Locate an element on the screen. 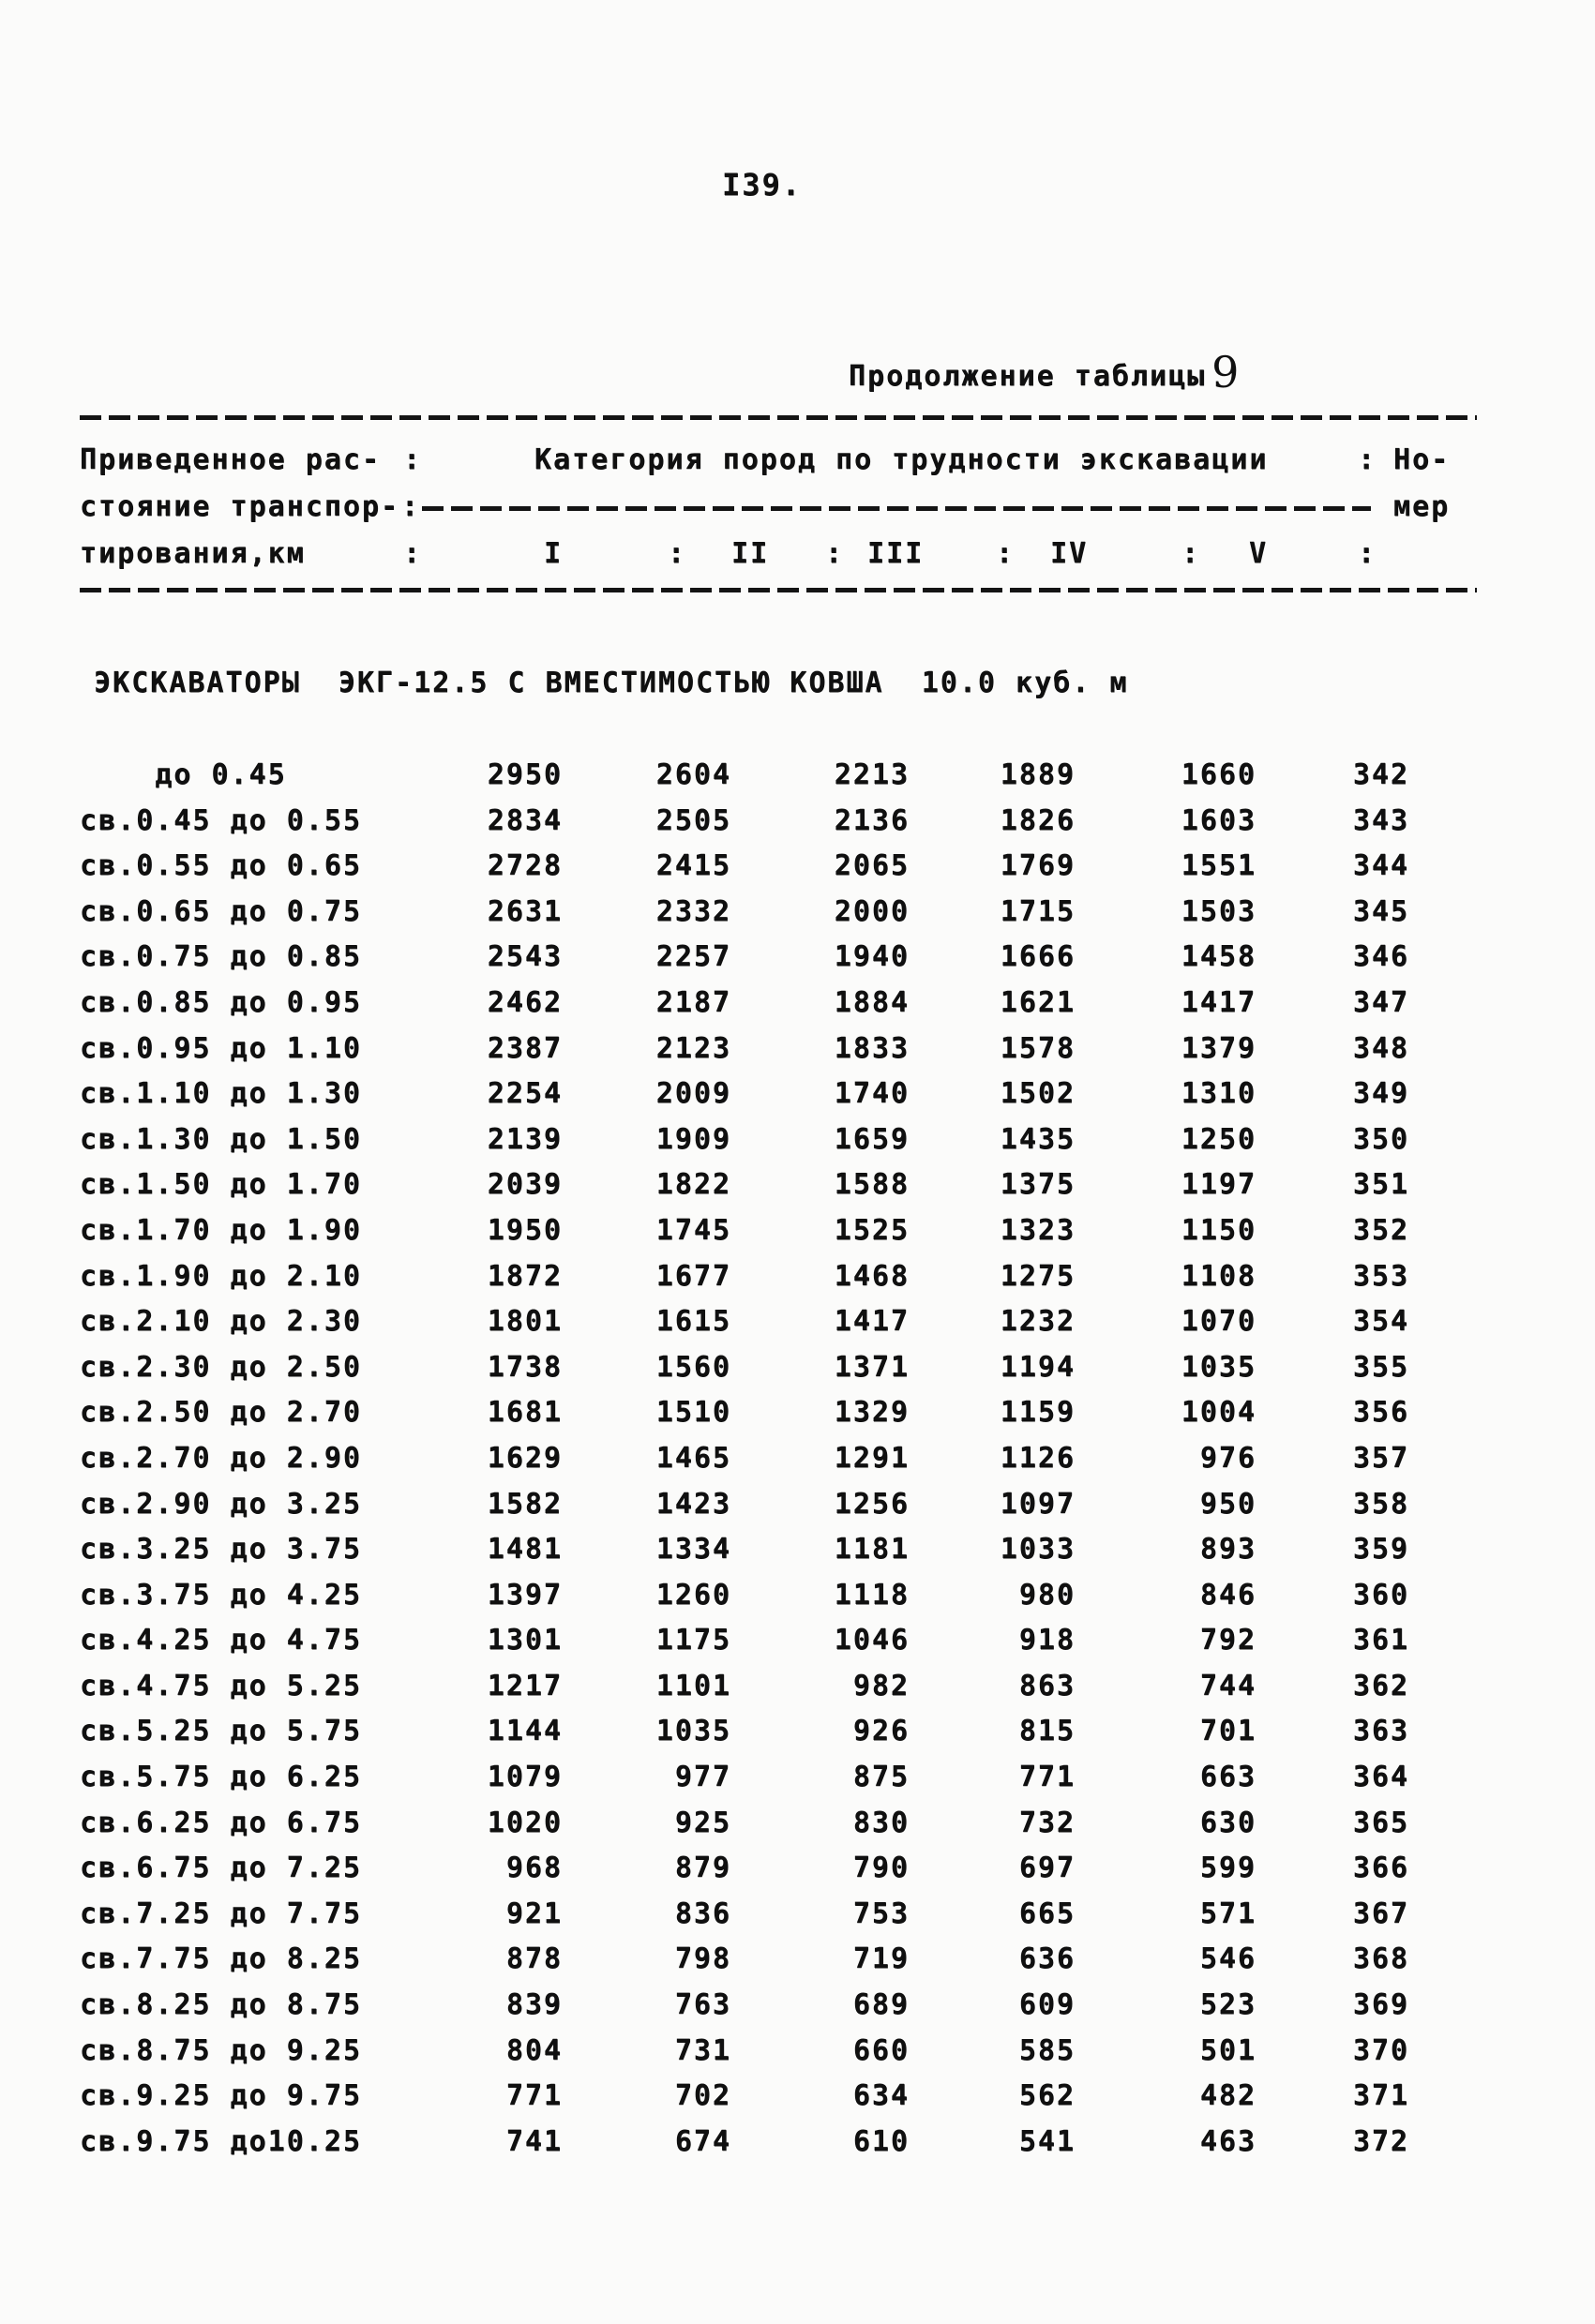 Image resolution: width=1595 pixels, height=2324 pixels. value-category-III: 1371 is located at coordinates (872, 1367).